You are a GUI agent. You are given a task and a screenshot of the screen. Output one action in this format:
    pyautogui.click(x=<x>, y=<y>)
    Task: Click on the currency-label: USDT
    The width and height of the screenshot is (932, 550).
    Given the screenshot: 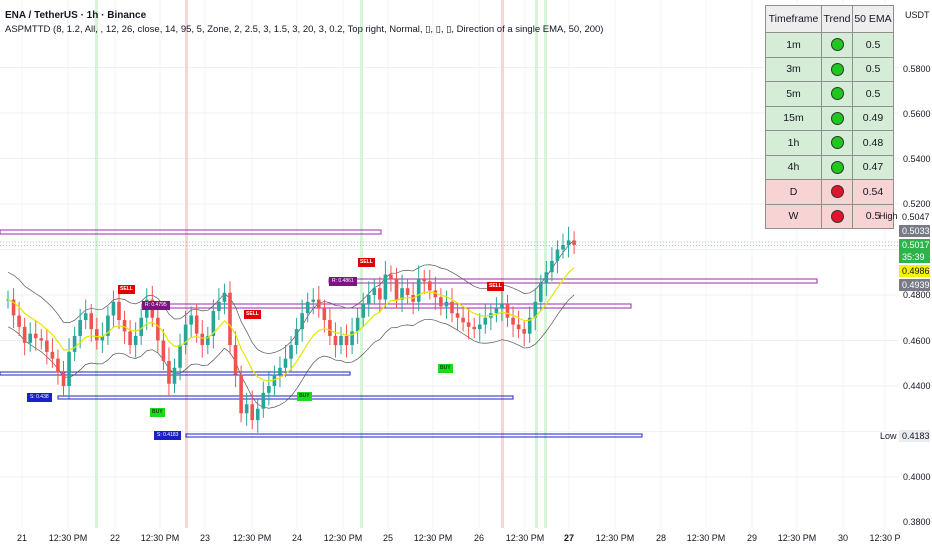 What is the action you would take?
    pyautogui.click(x=917, y=15)
    